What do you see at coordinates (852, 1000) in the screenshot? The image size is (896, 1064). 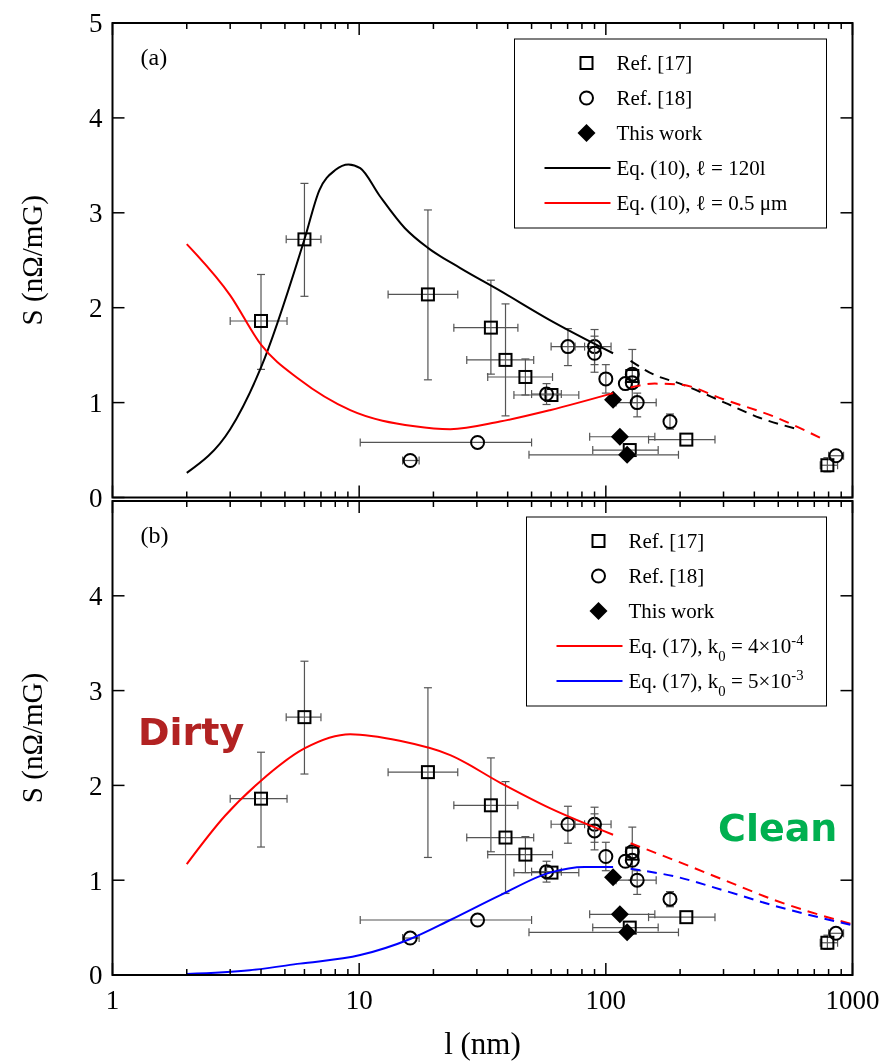 I see `x-tick-label: 1000` at bounding box center [852, 1000].